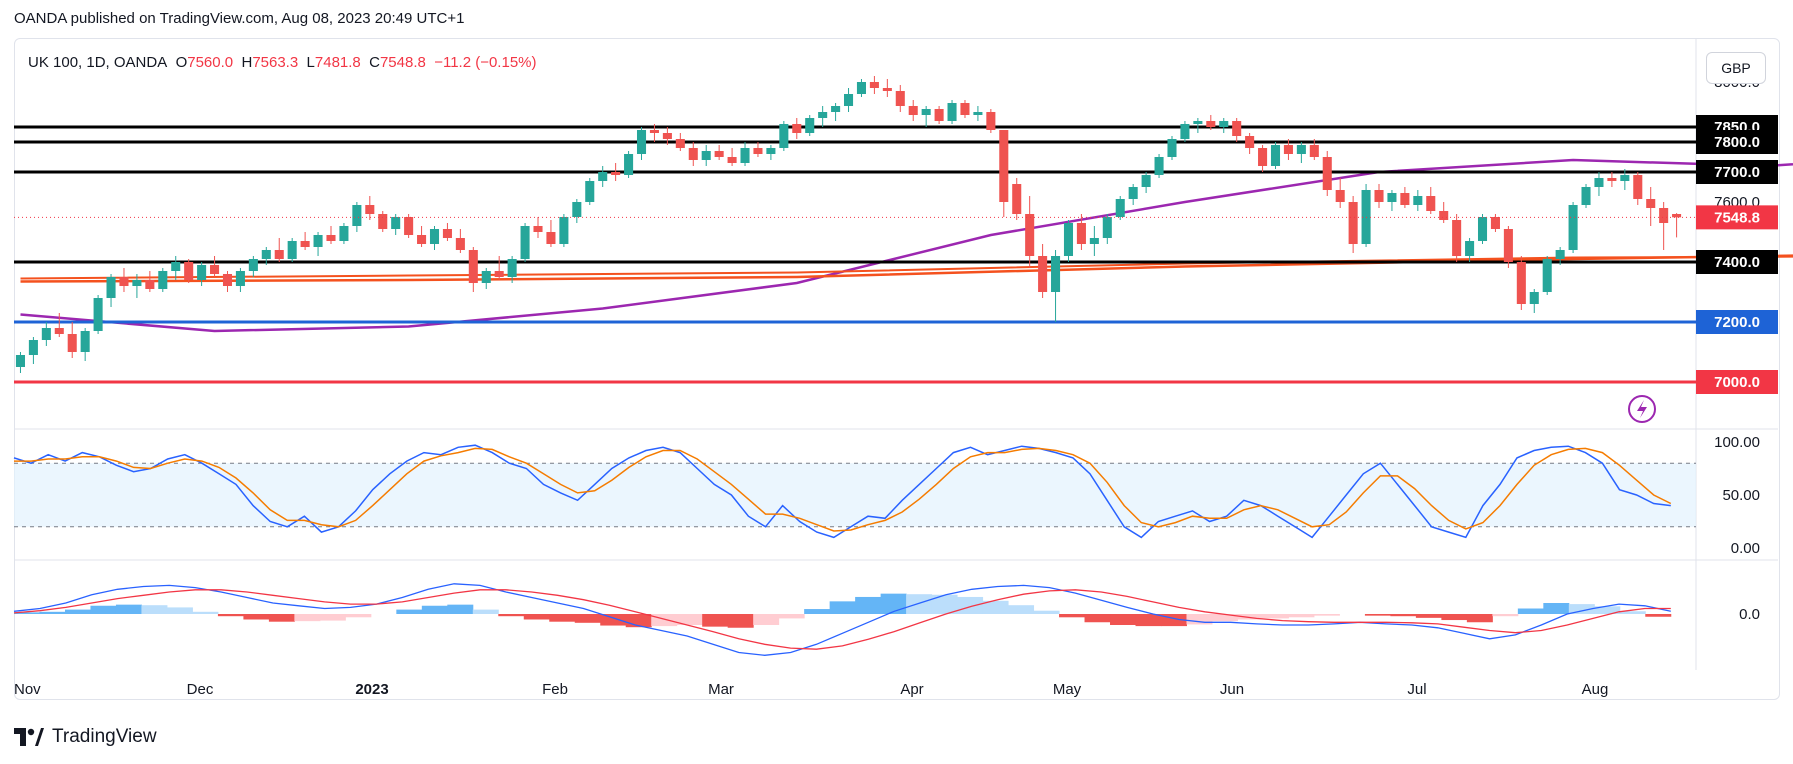 This screenshot has height=764, width=1793. I want to click on alert-icon, so click(1642, 409).